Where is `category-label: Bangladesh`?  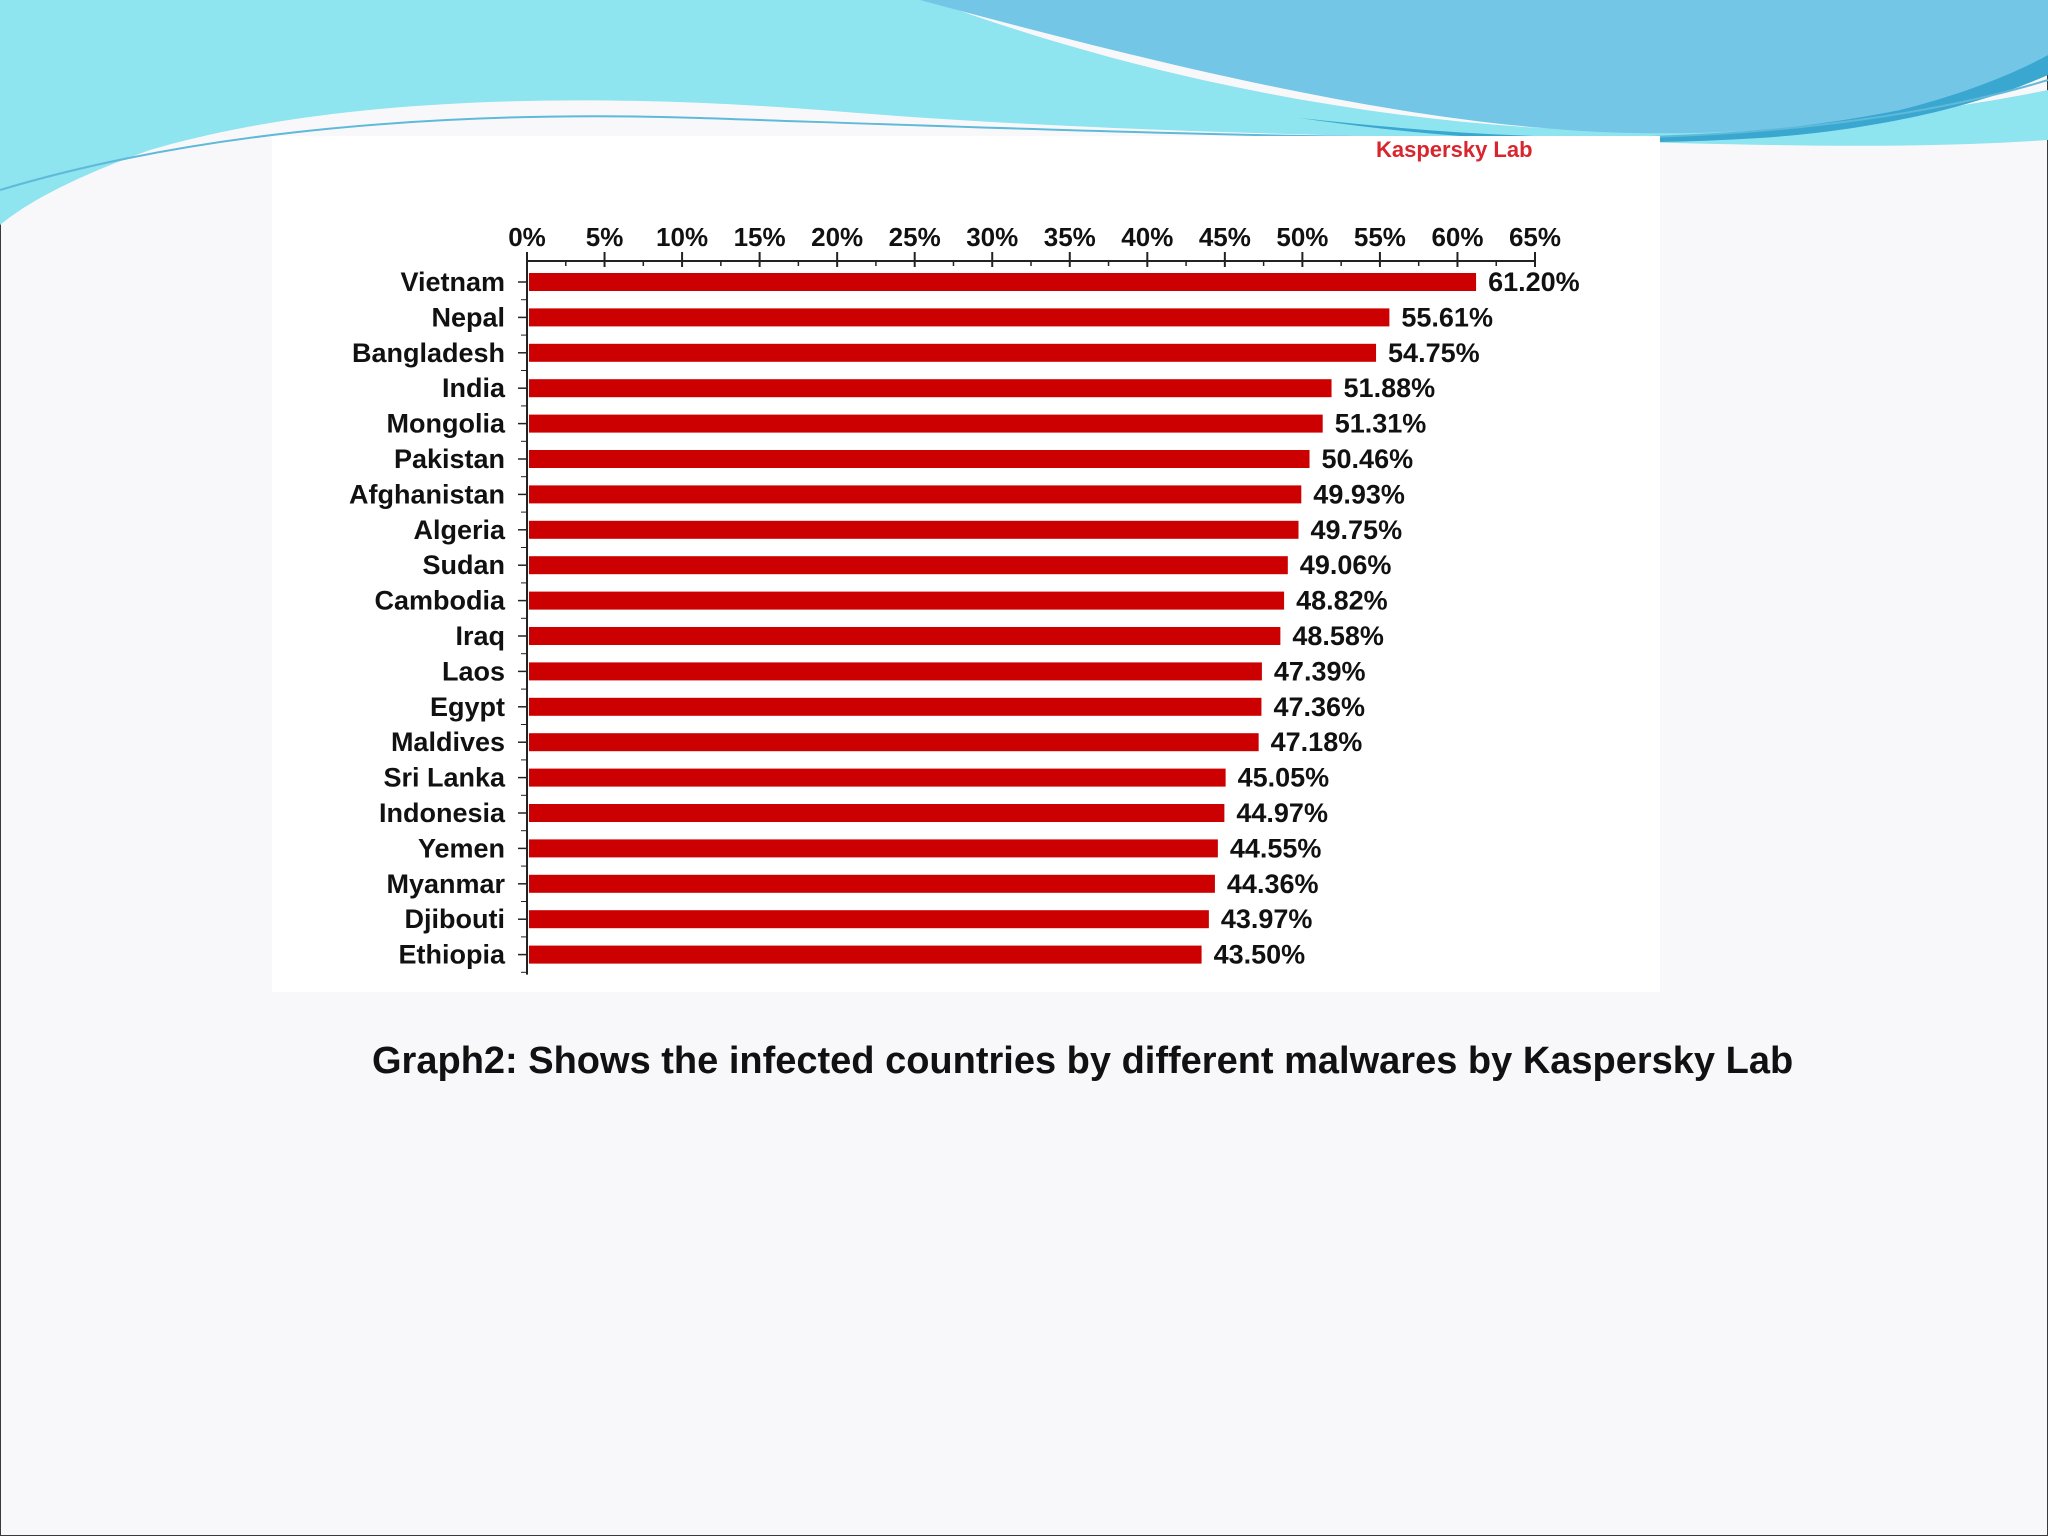 category-label: Bangladesh is located at coordinates (428, 353).